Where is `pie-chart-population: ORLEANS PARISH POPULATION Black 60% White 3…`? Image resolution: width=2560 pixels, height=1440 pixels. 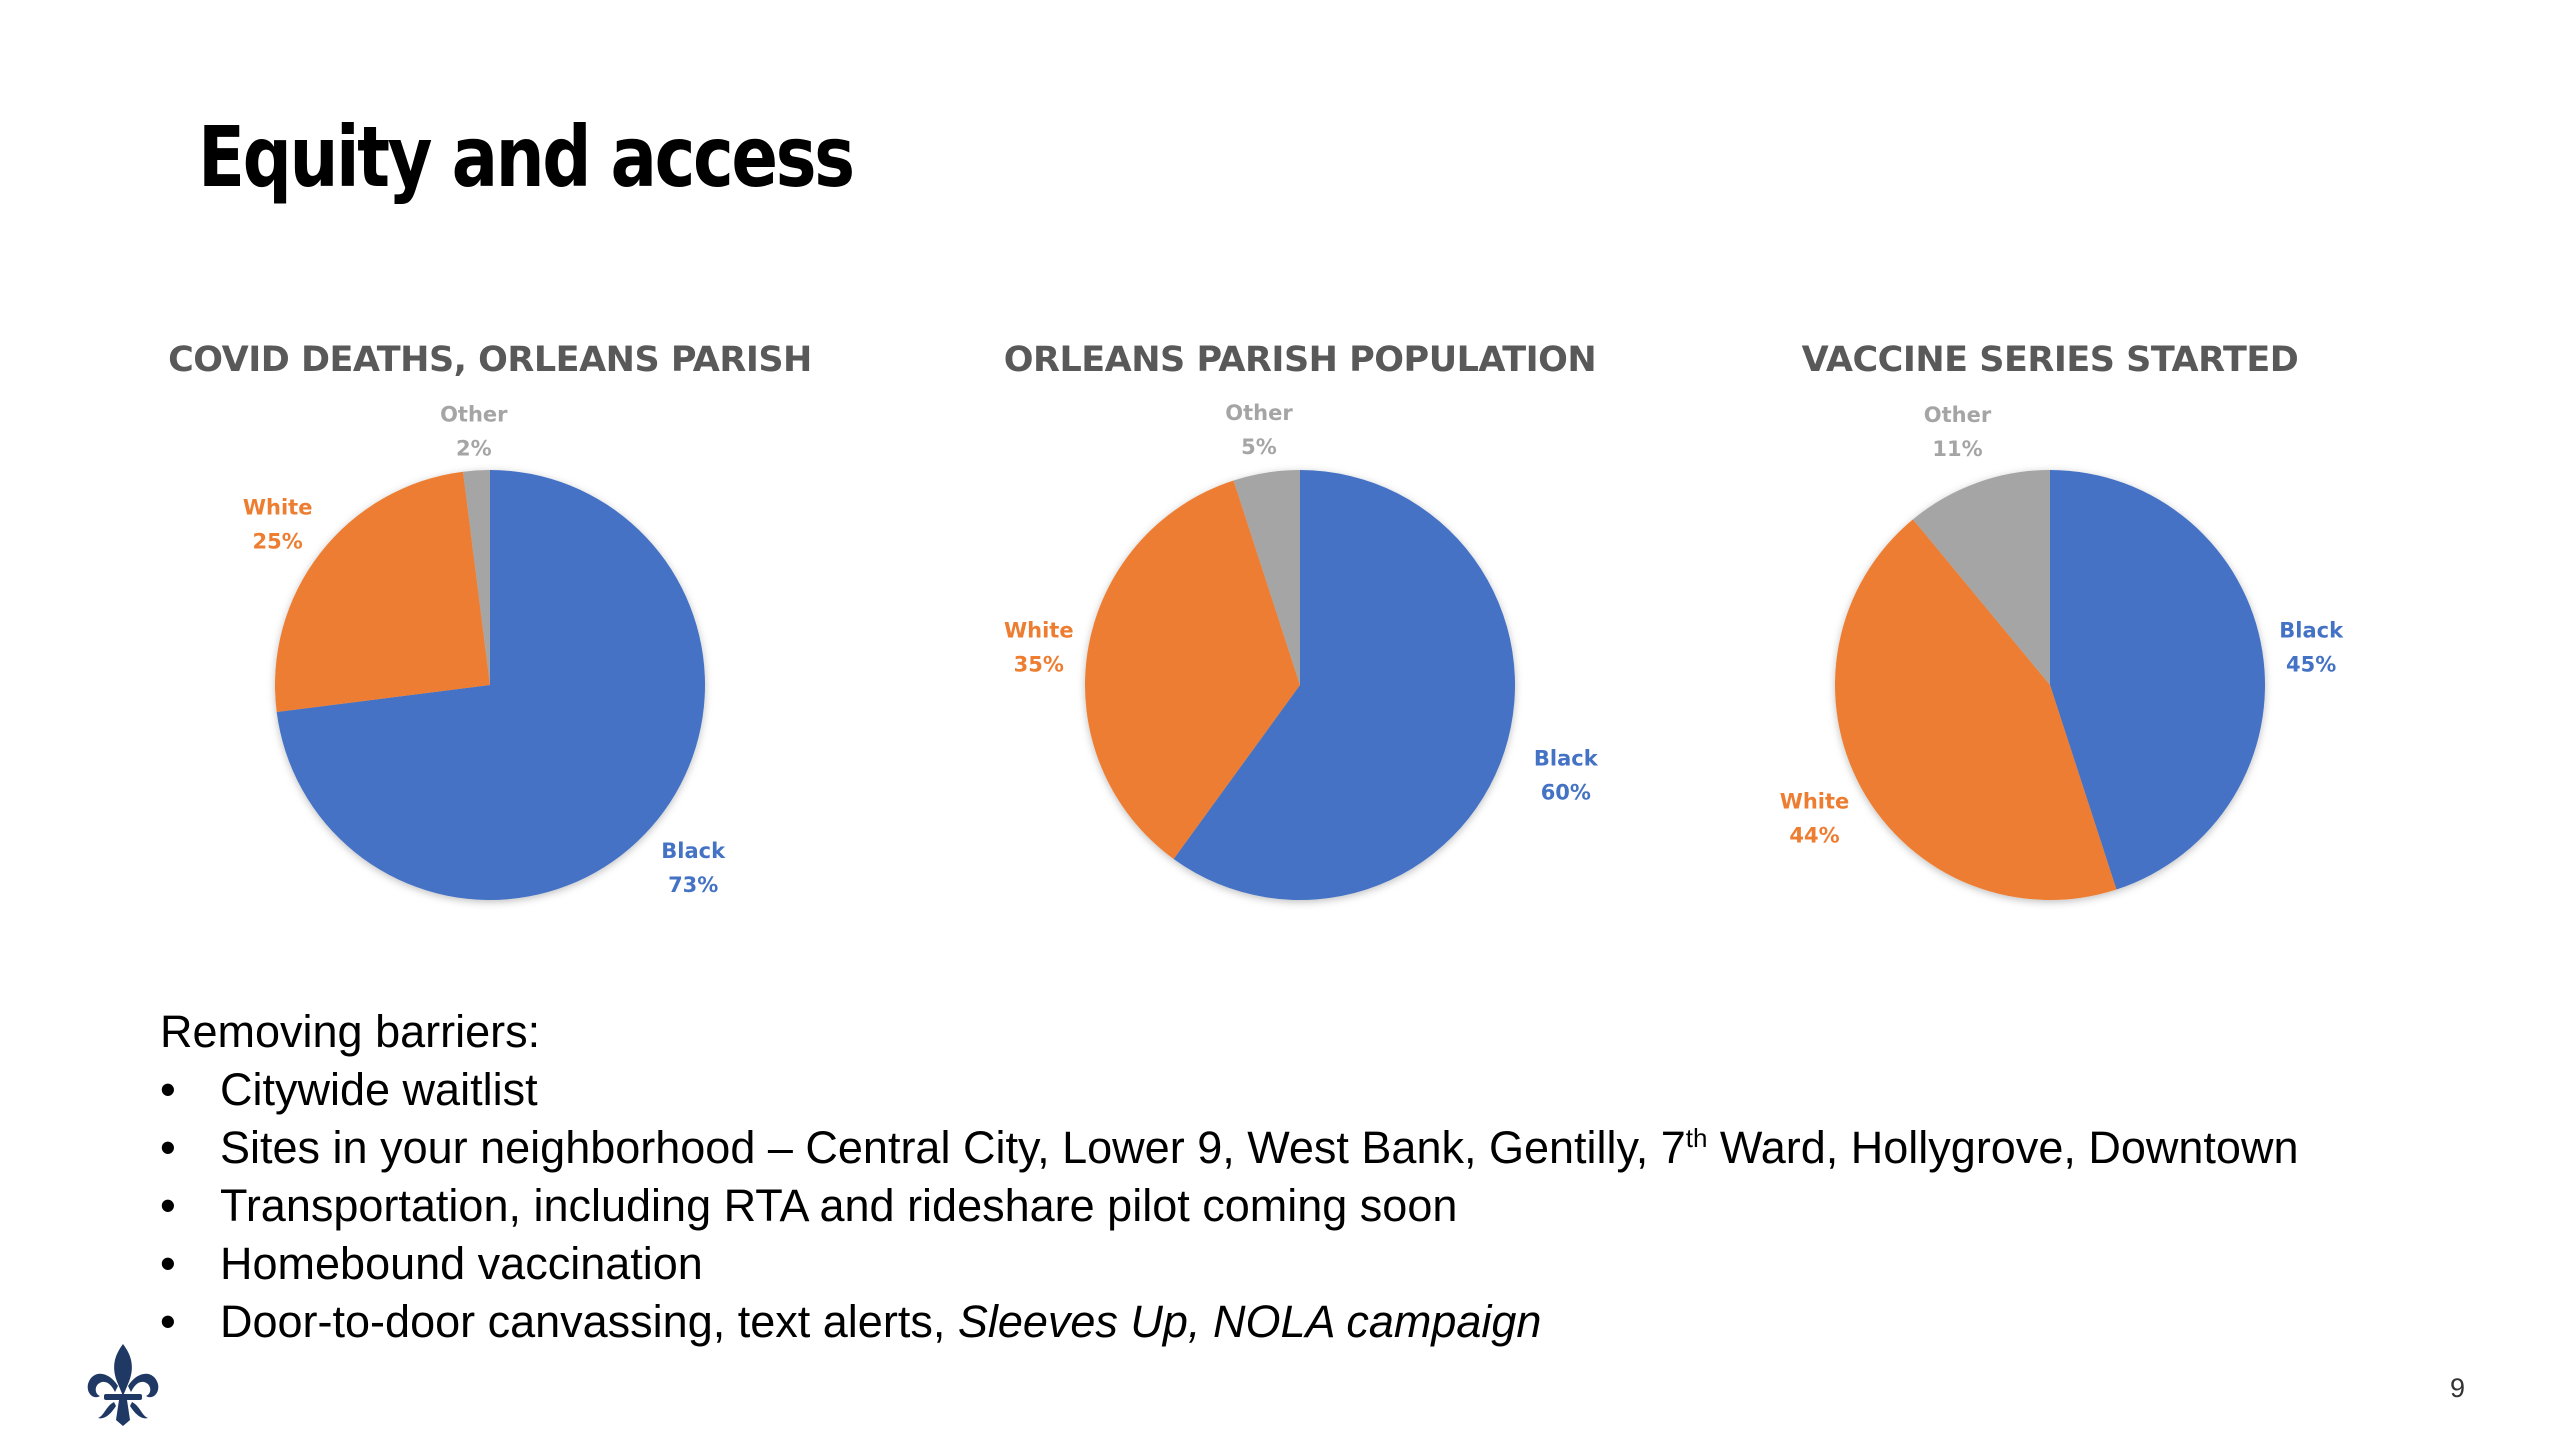 pie-chart-population: ORLEANS PARISH POPULATION Black 60% White 3… is located at coordinates (1300, 640).